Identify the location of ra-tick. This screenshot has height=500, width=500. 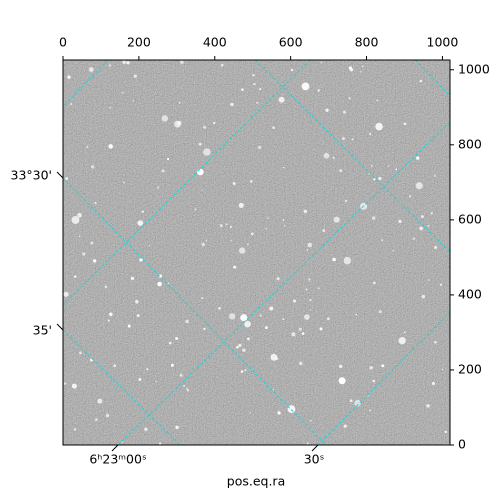
(315, 448).